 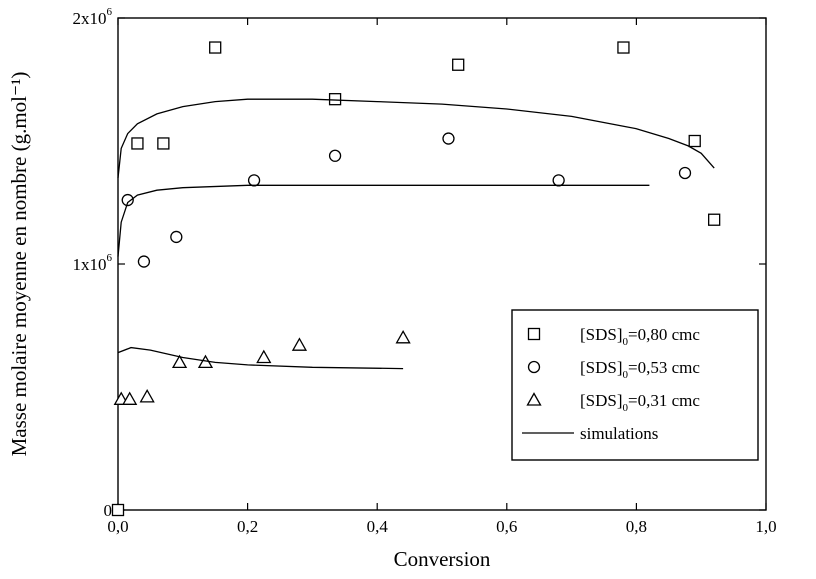 I want to click on series-triangle, so click(x=262, y=367).